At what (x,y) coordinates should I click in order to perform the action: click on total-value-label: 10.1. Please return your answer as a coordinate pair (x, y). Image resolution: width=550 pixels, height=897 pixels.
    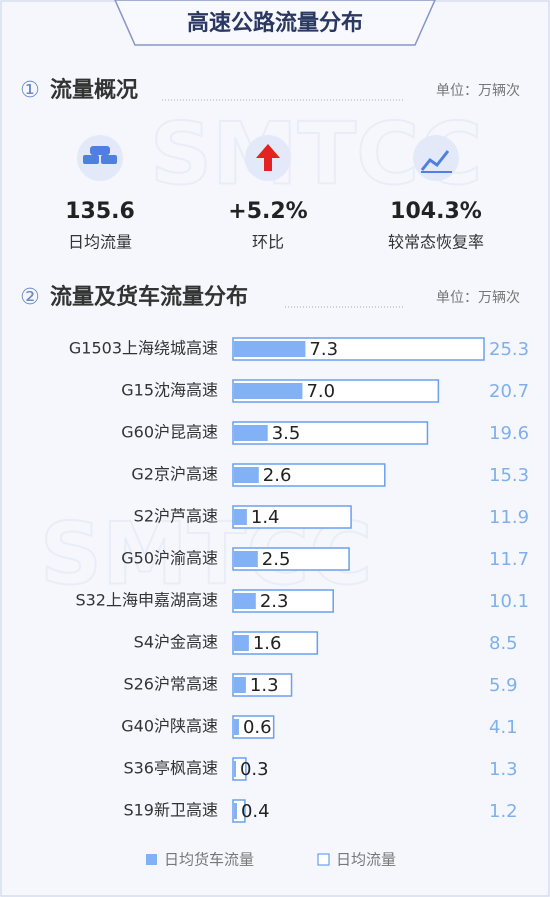
    Looking at the image, I should click on (509, 601).